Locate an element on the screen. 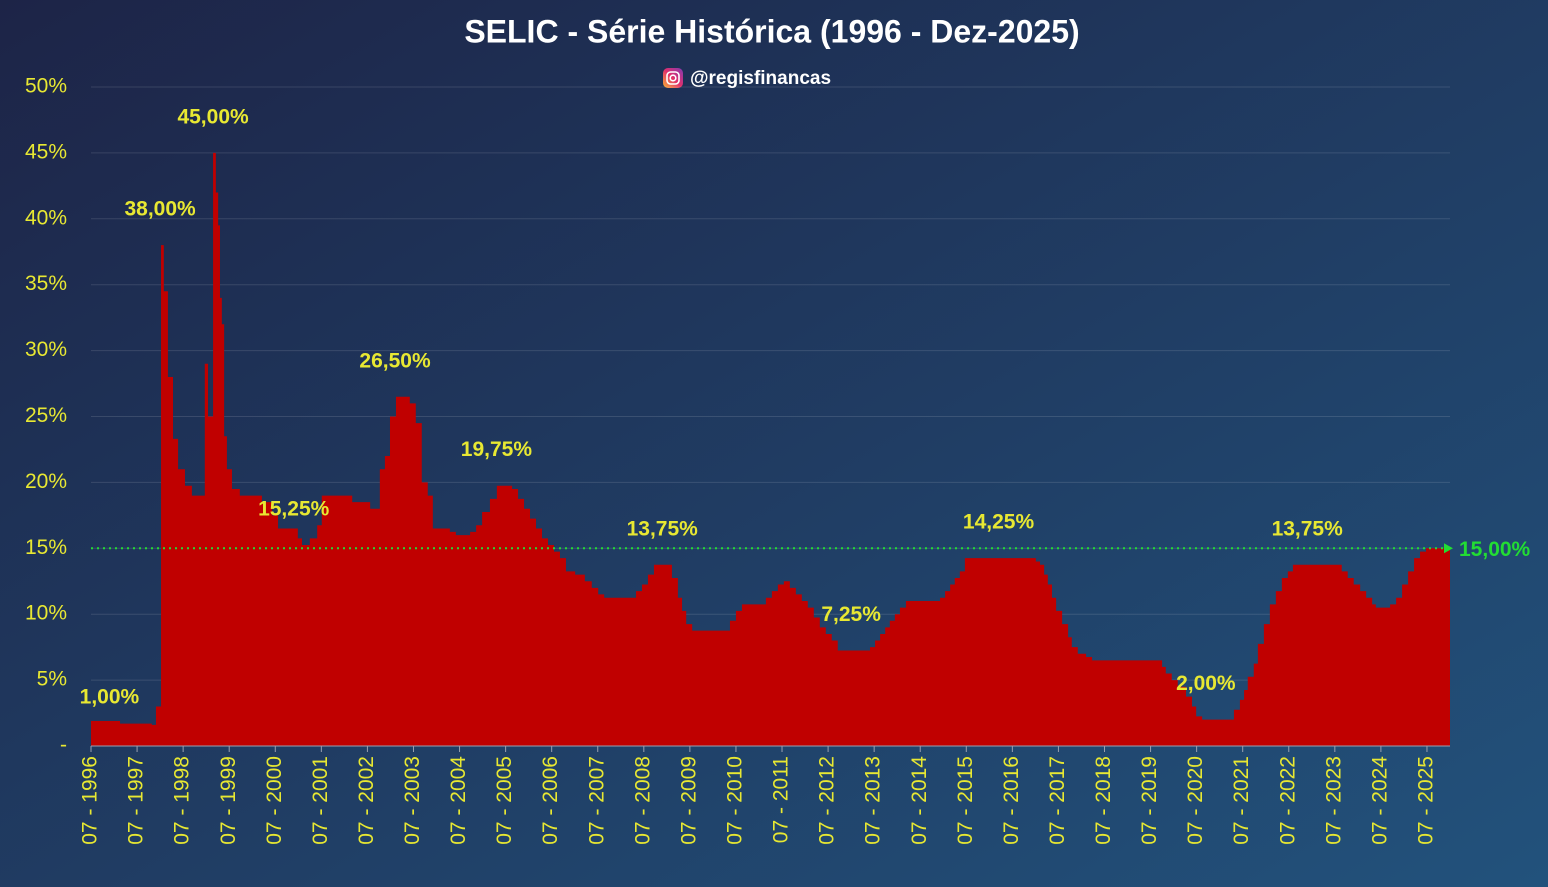 The width and height of the screenshot is (1548, 887). annotation: 38,00% is located at coordinates (160, 209).